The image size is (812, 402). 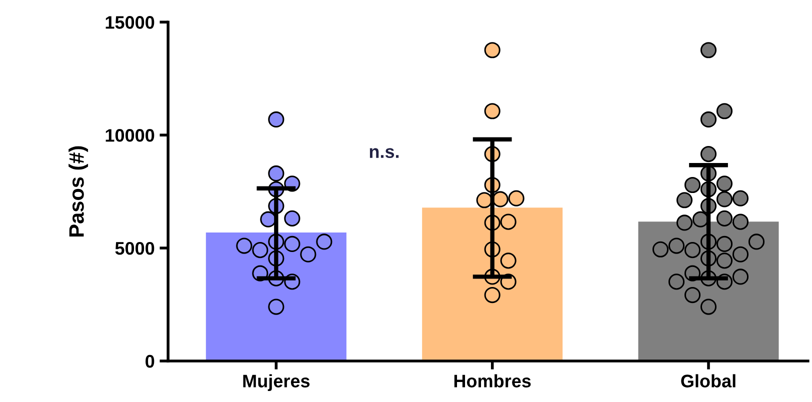 What do you see at coordinates (150, 361) in the screenshot?
I see `y-tick-label: 0` at bounding box center [150, 361].